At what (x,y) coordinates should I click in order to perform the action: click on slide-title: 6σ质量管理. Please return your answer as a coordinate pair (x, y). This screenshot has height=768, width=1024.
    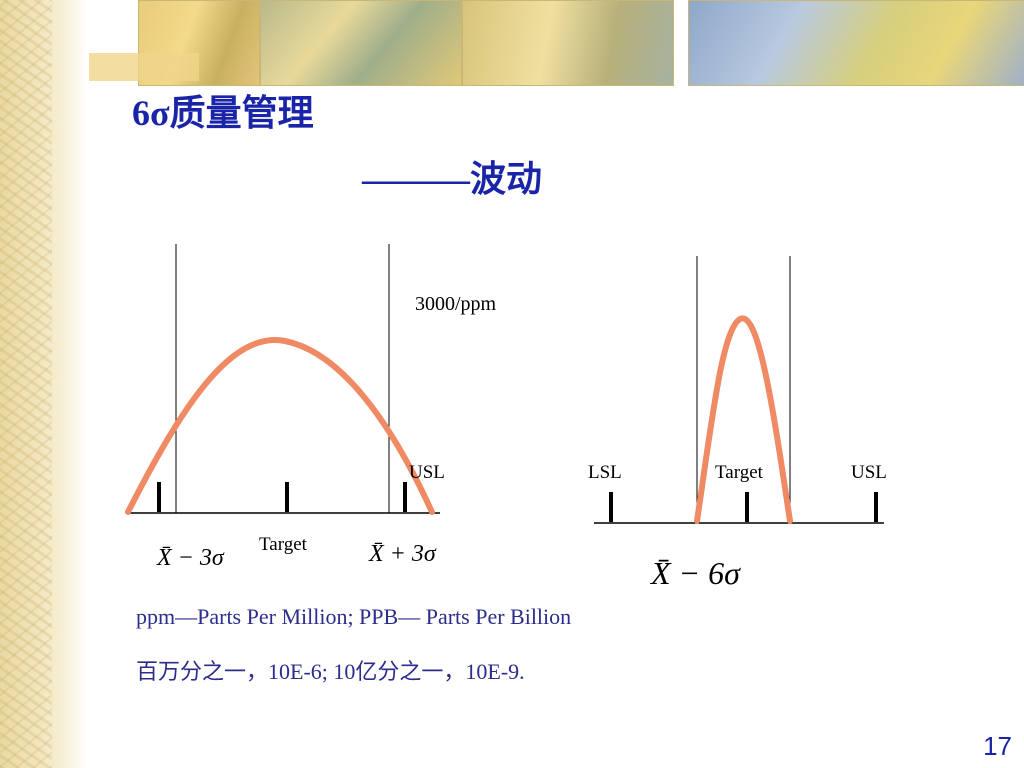
    Looking at the image, I should click on (223, 113).